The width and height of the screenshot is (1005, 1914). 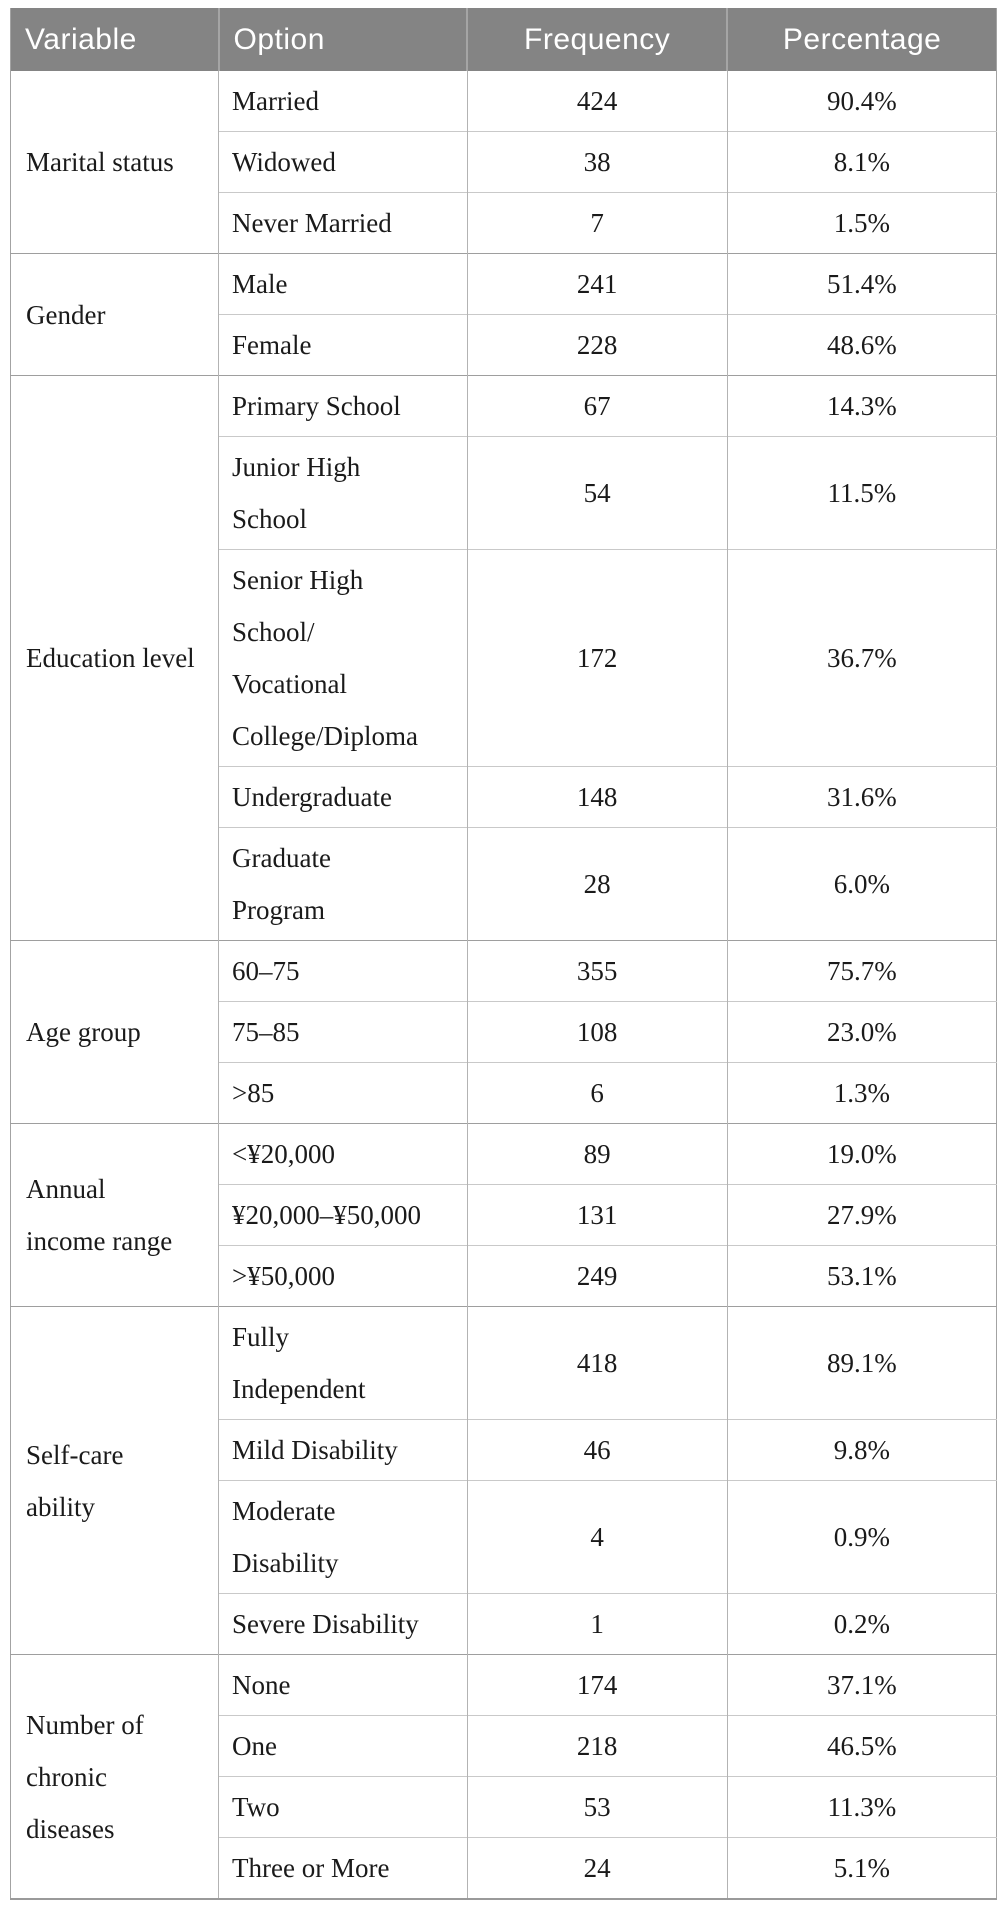 I want to click on percentage-cell: 75.7%, so click(x=861, y=971).